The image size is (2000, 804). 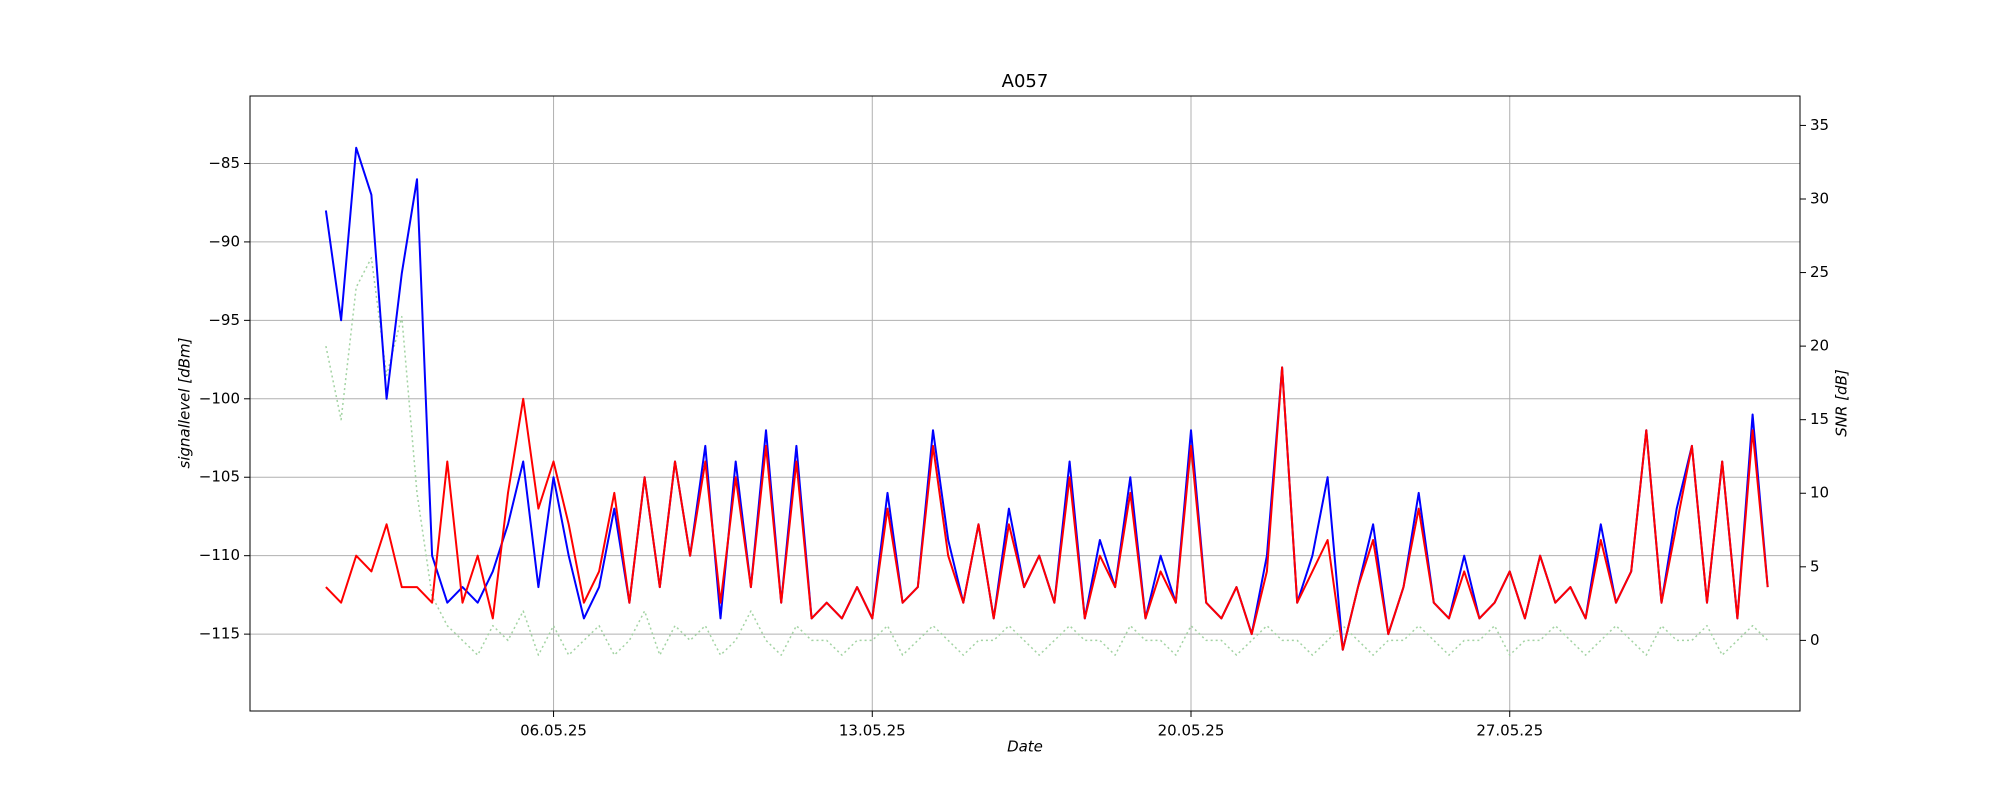 I want to click on chart-title: A057, so click(x=1025, y=81).